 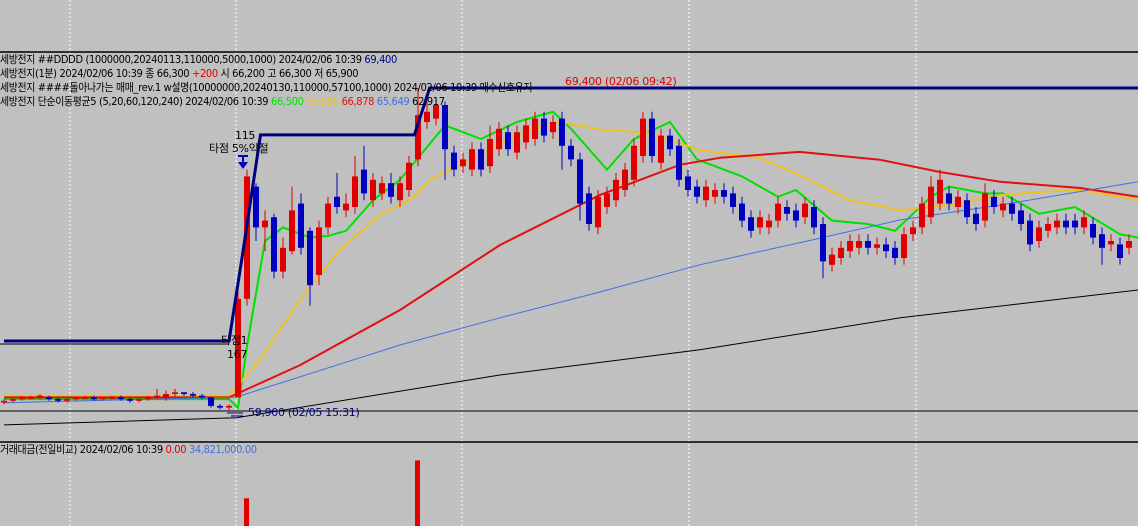 What do you see at coordinates (239, 148) in the screenshot?
I see `signal-top-text: 타점 5%익절` at bounding box center [239, 148].